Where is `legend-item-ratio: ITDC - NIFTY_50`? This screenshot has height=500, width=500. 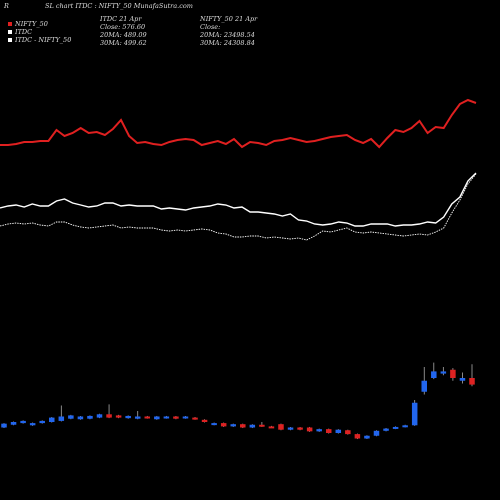
legend-item-ratio: ITDC - NIFTY_50 is located at coordinates (39, 40).